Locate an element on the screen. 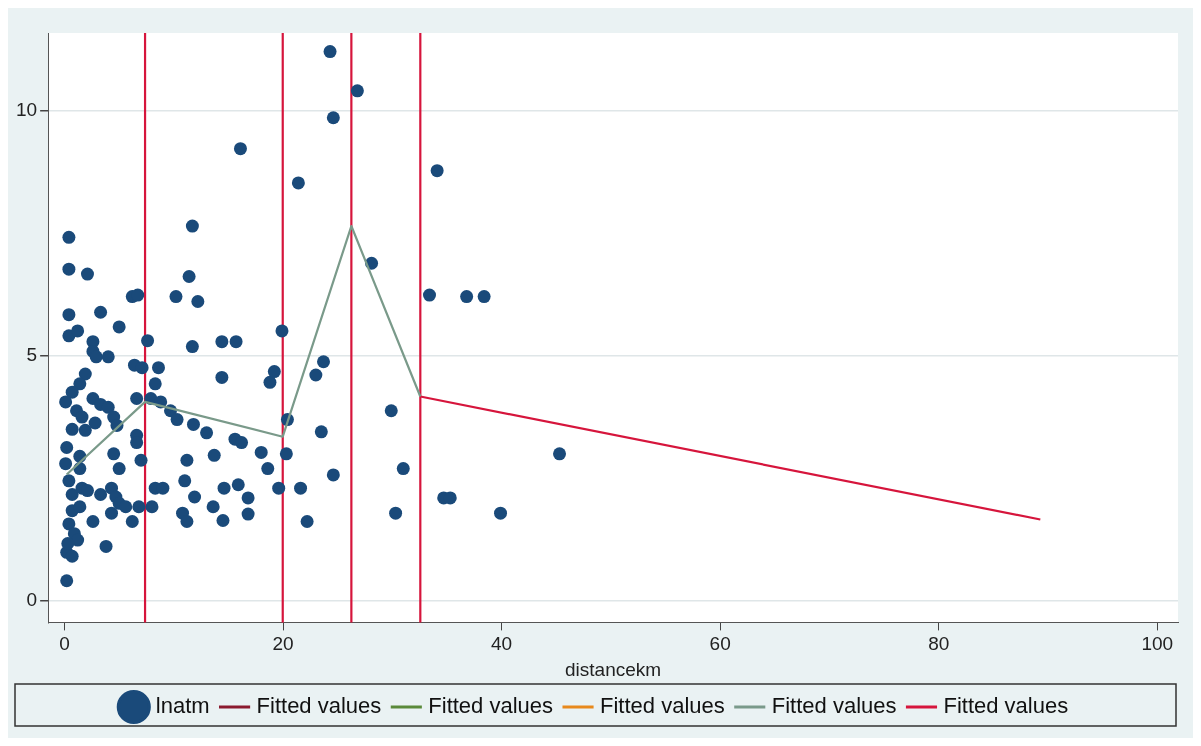  x-axis-title: distancekm is located at coordinates (613, 669).